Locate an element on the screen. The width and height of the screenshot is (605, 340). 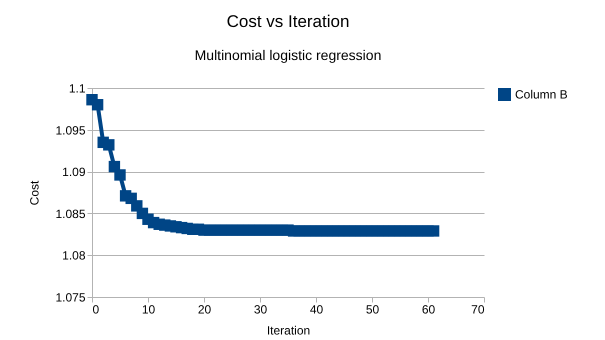
y-tick-label: 1.075 is located at coordinates (70, 297).